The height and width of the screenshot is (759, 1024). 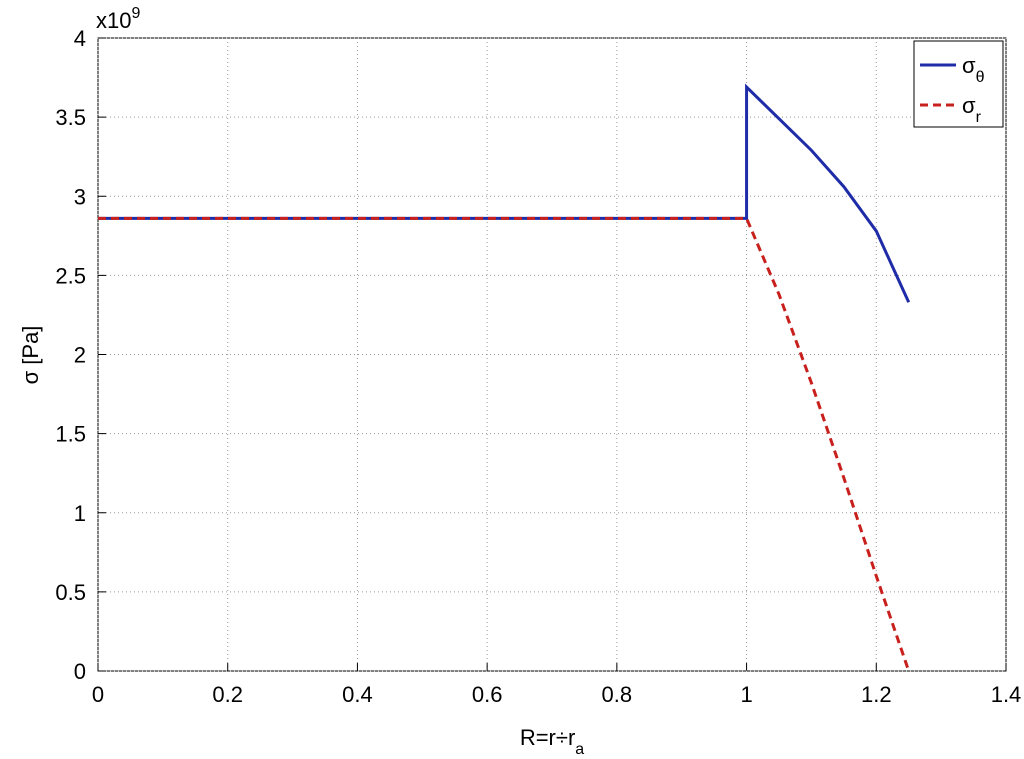 I want to click on x-tick-label: 0, so click(x=98, y=694).